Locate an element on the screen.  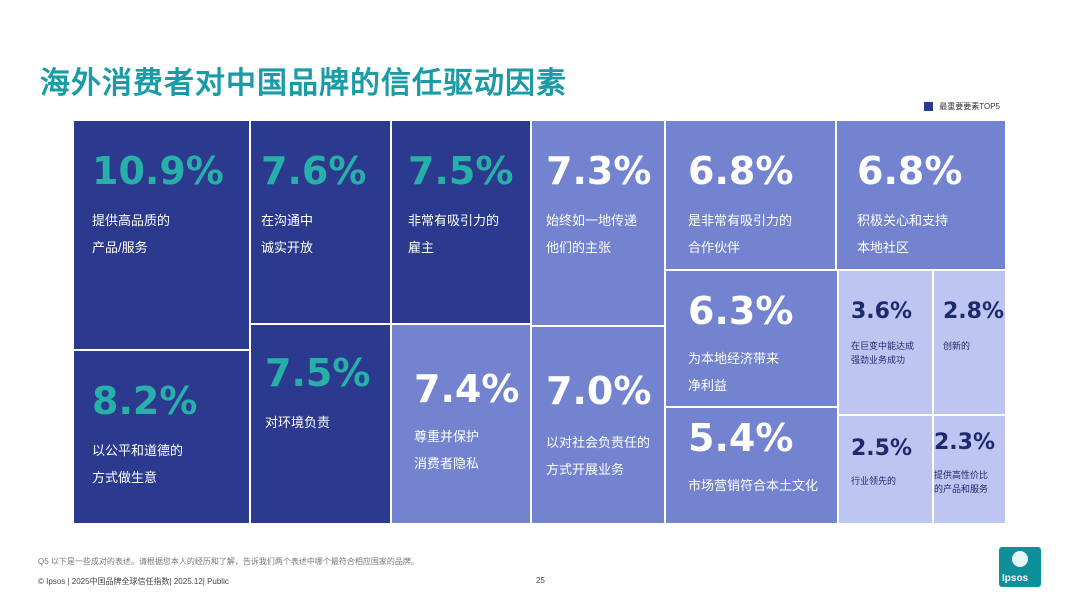
treemap-tile: 3.6% 在巨变中能达成 强劲业务成功 is located at coordinates (885, 342).